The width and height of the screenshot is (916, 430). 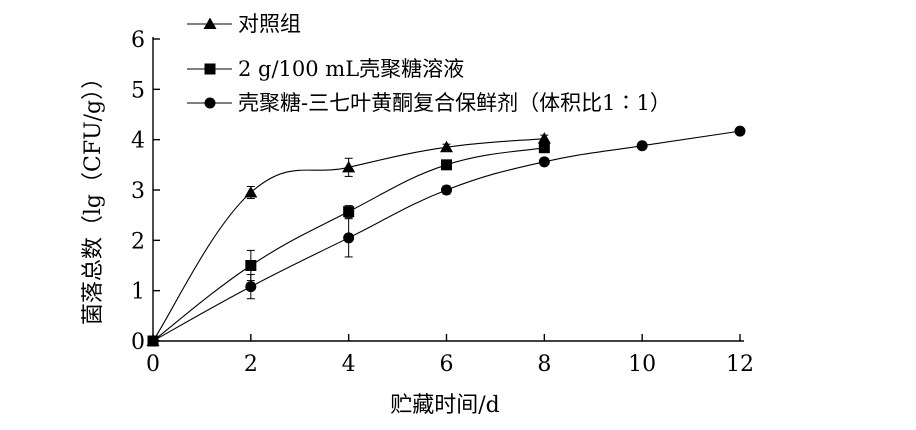 What do you see at coordinates (210, 69) in the screenshot?
I see `legend-marker-square` at bounding box center [210, 69].